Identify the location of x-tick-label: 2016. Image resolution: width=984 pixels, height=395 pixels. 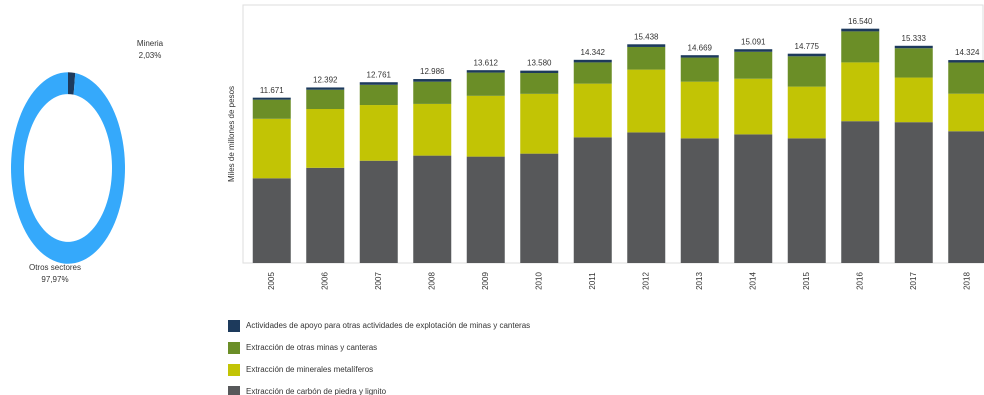
(859, 281).